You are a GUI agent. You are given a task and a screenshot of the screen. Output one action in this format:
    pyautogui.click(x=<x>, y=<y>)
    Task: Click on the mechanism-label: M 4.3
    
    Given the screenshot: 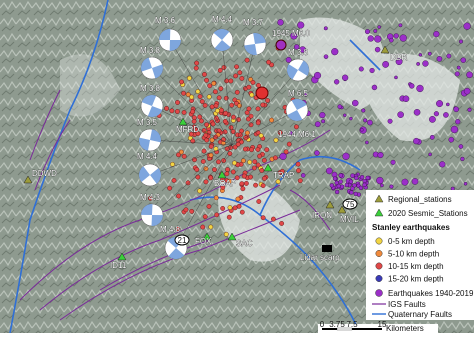 What is the action you would take?
    pyautogui.click(x=150, y=197)
    